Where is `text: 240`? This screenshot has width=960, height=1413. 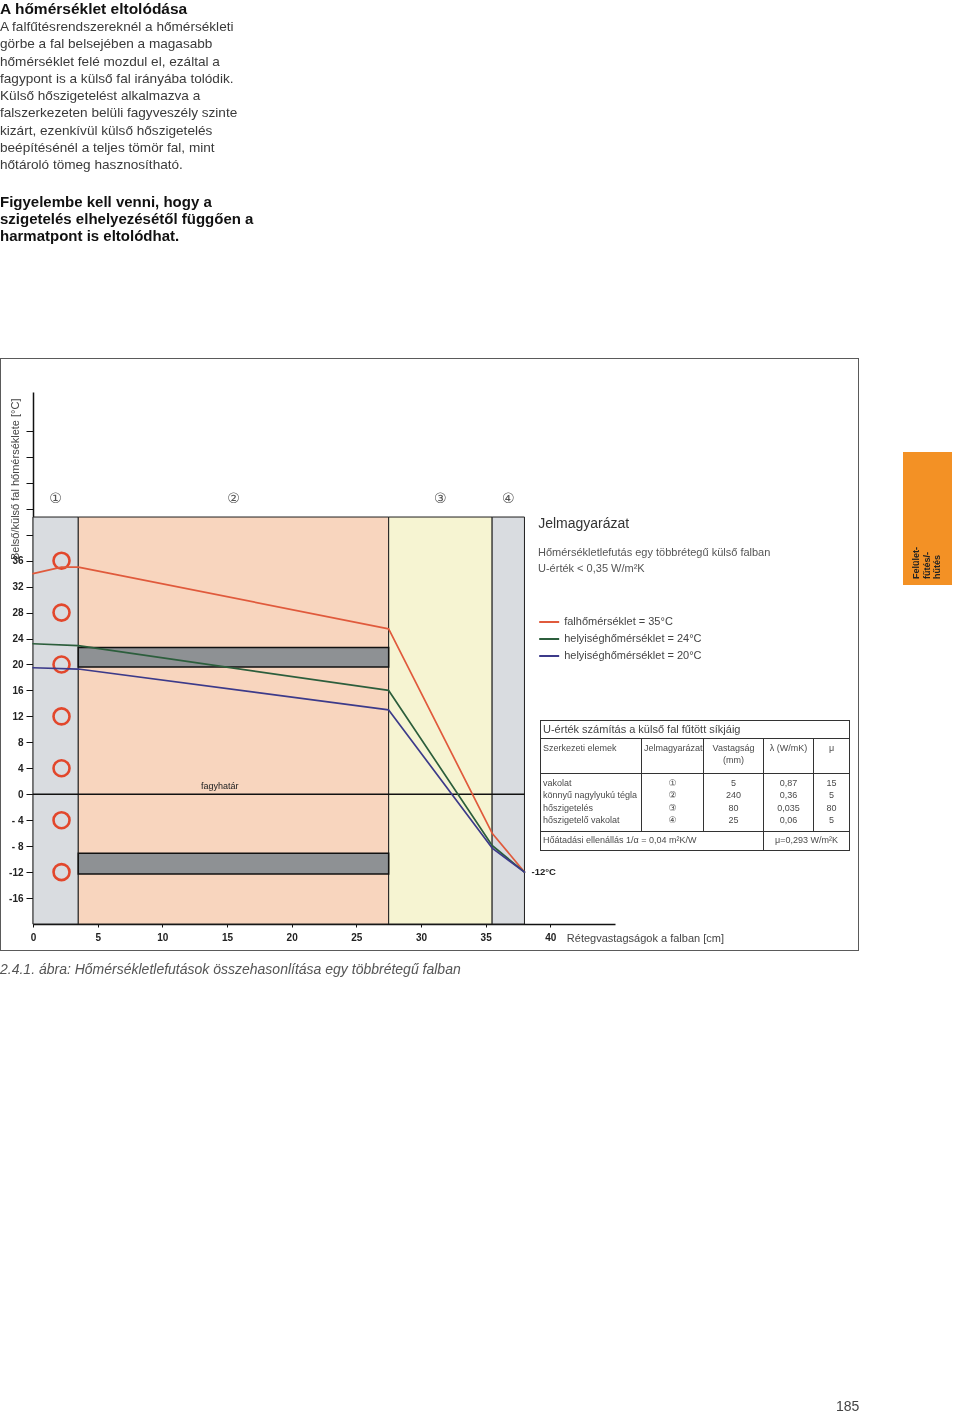 text: 240 is located at coordinates (733, 795).